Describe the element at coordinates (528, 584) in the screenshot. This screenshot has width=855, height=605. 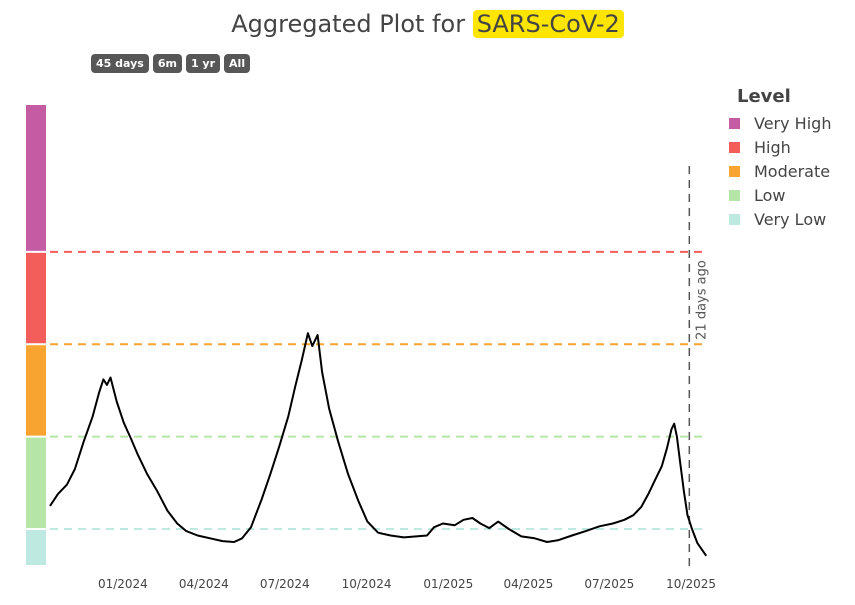
I see `x-tick-label: 04/2025` at that location.